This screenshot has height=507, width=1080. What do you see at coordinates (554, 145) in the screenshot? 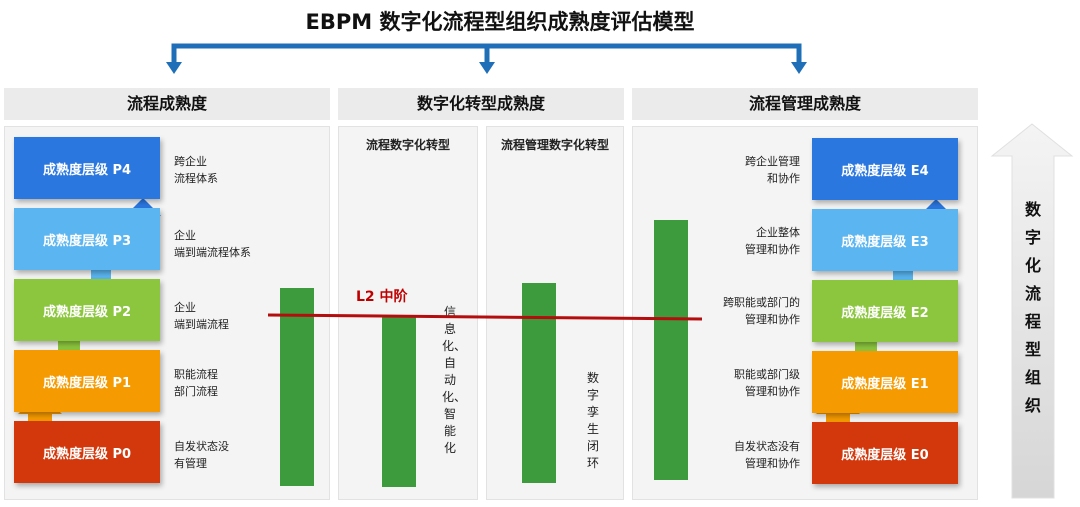
I see `subheader-mgmt-digital: 流程管理数字化转型` at bounding box center [554, 145].